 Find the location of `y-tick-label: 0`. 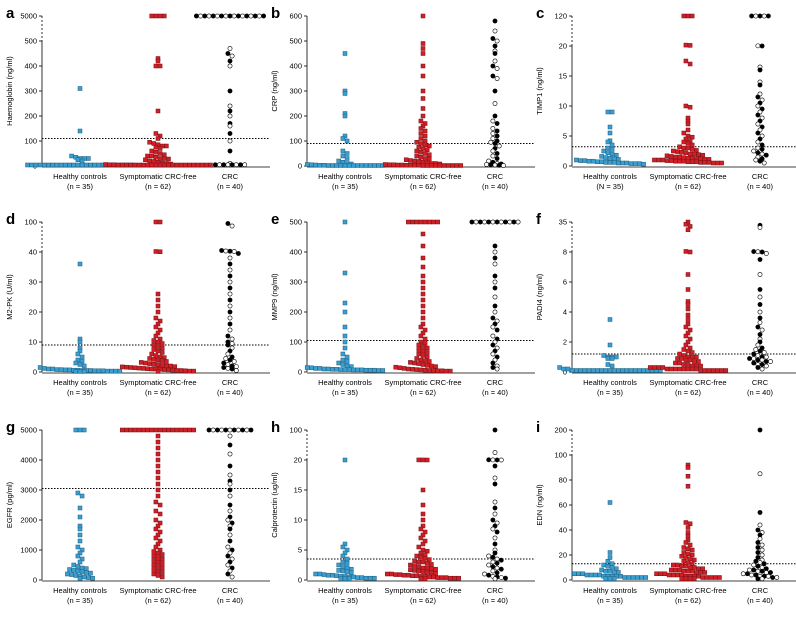

y-tick-label: 0 is located at coordinates (300, 166).